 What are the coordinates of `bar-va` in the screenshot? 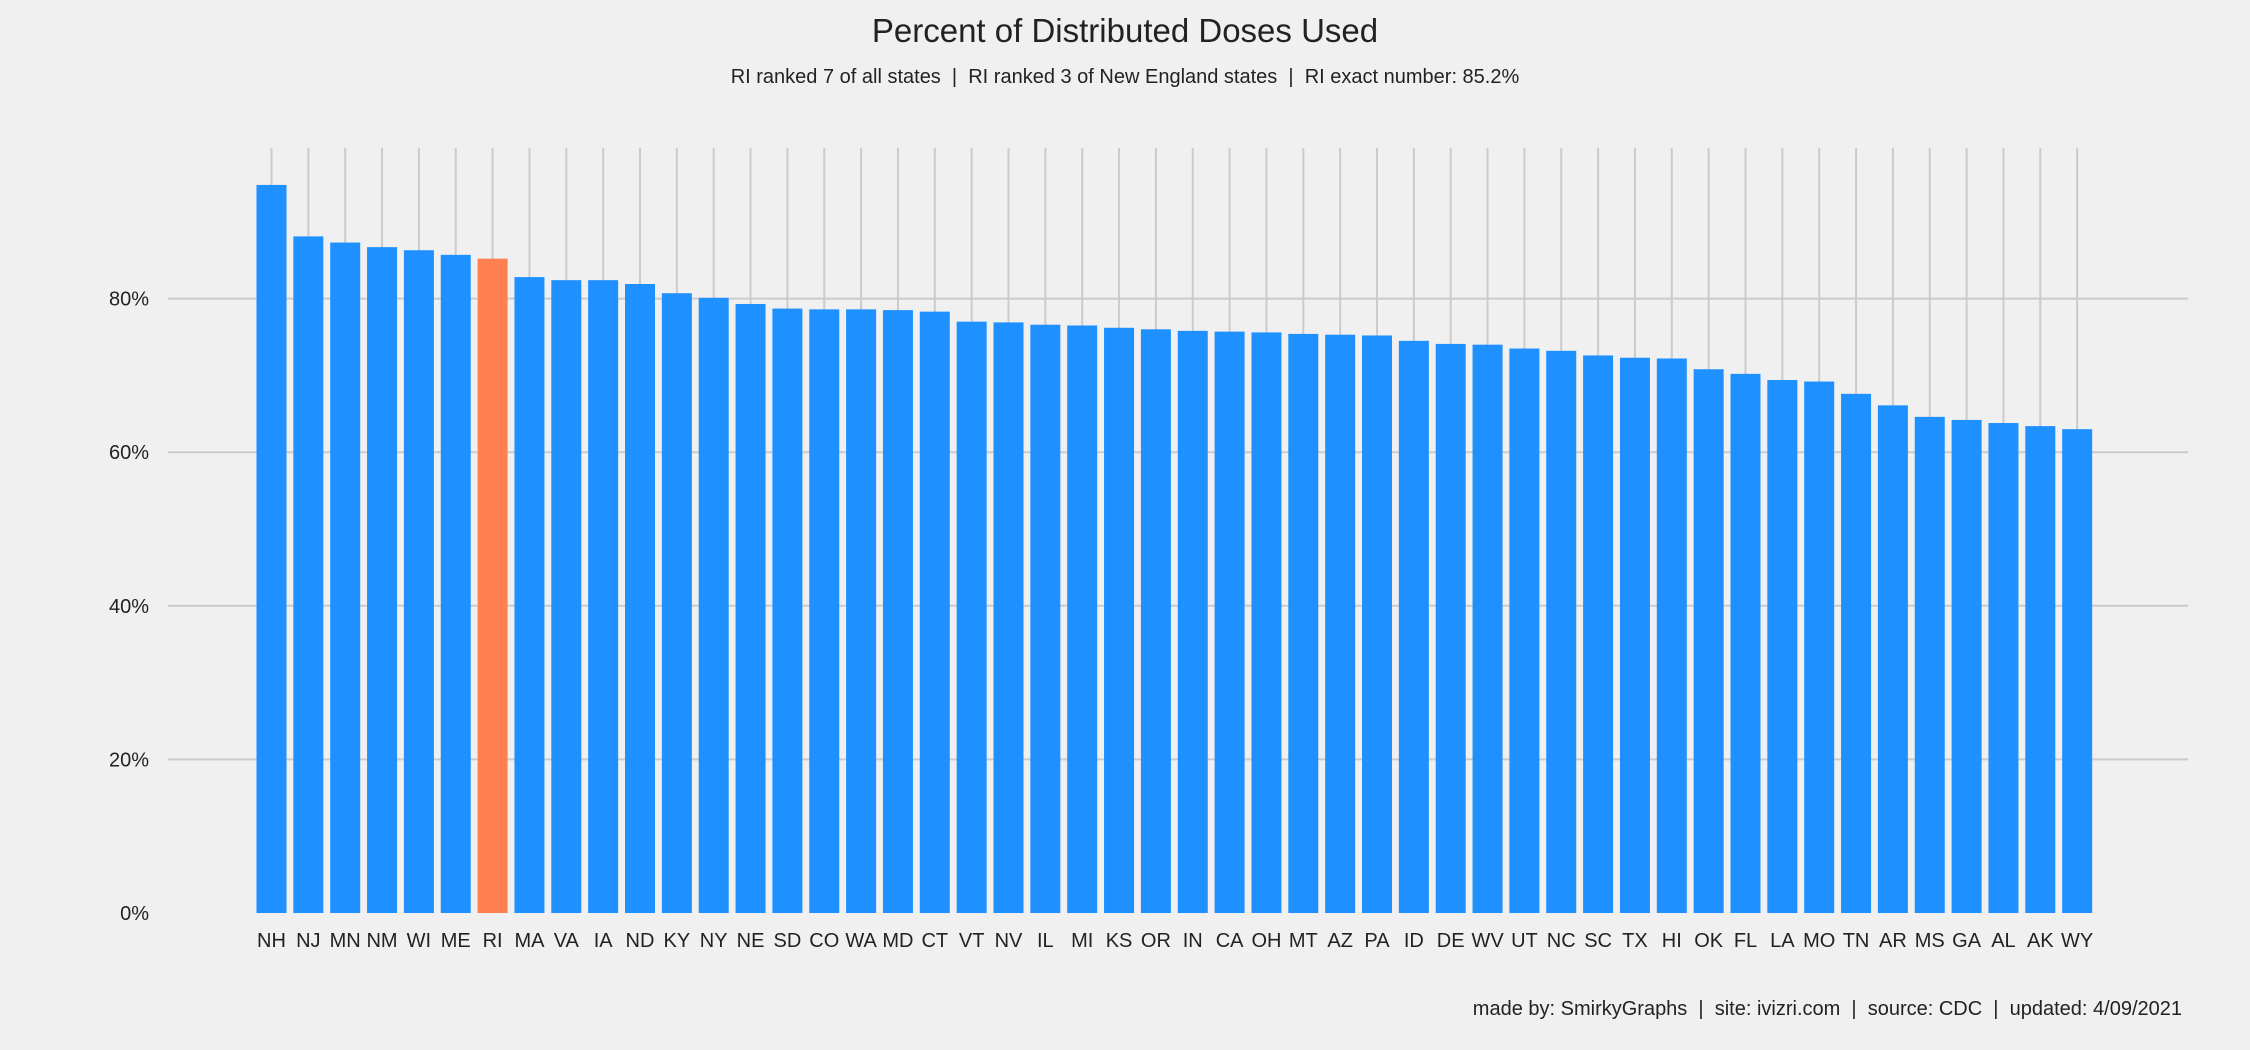 It's located at (566, 597).